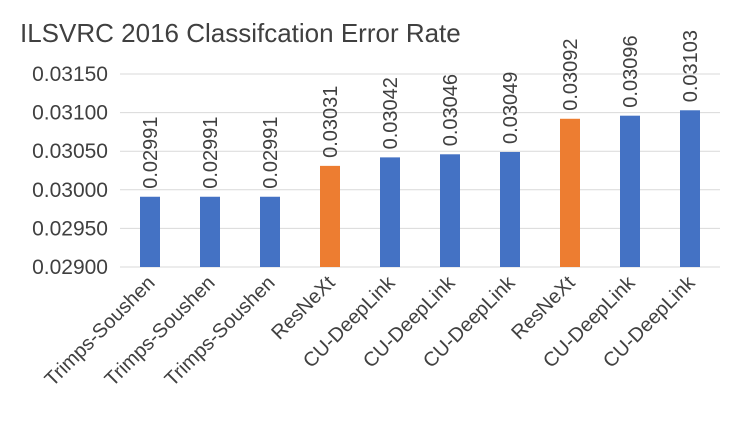  What do you see at coordinates (571, 74) in the screenshot?
I see `data-label: 0.03092` at bounding box center [571, 74].